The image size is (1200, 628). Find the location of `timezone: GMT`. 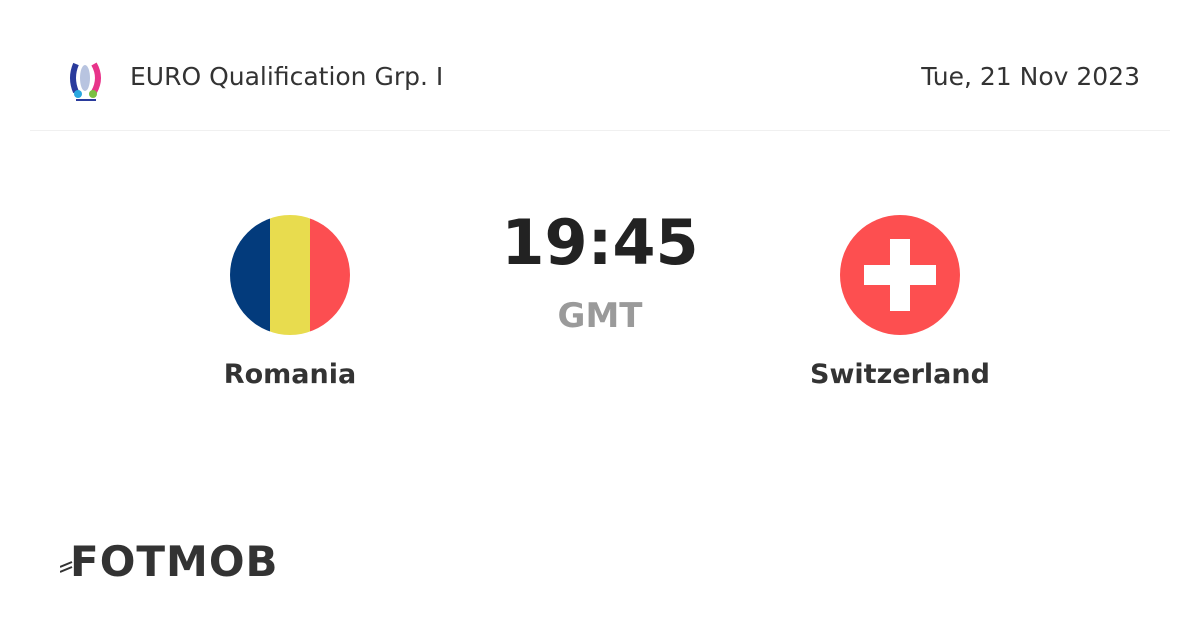

timezone: GMT is located at coordinates (600, 316).